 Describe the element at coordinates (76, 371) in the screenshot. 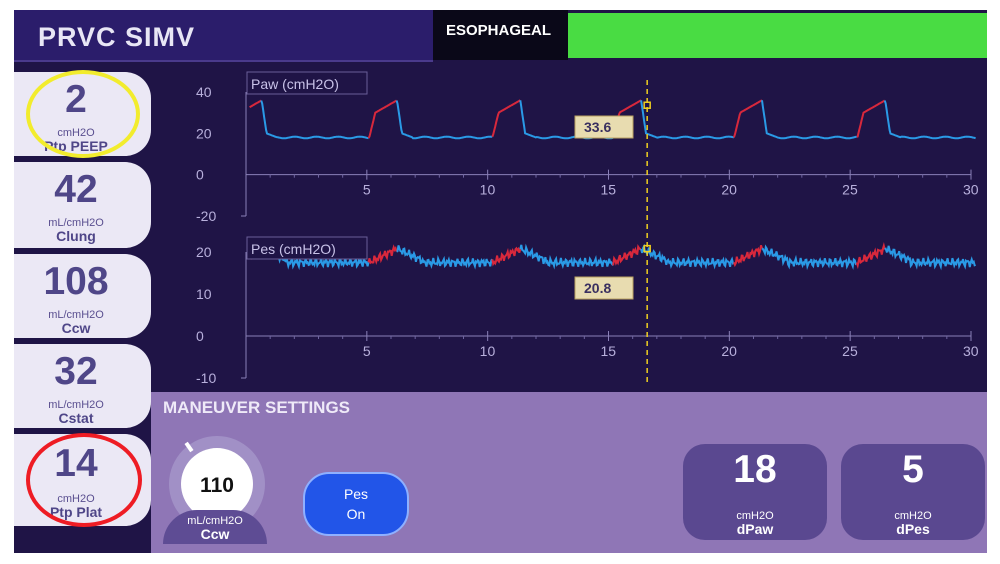

I see `tile-value: 32` at that location.